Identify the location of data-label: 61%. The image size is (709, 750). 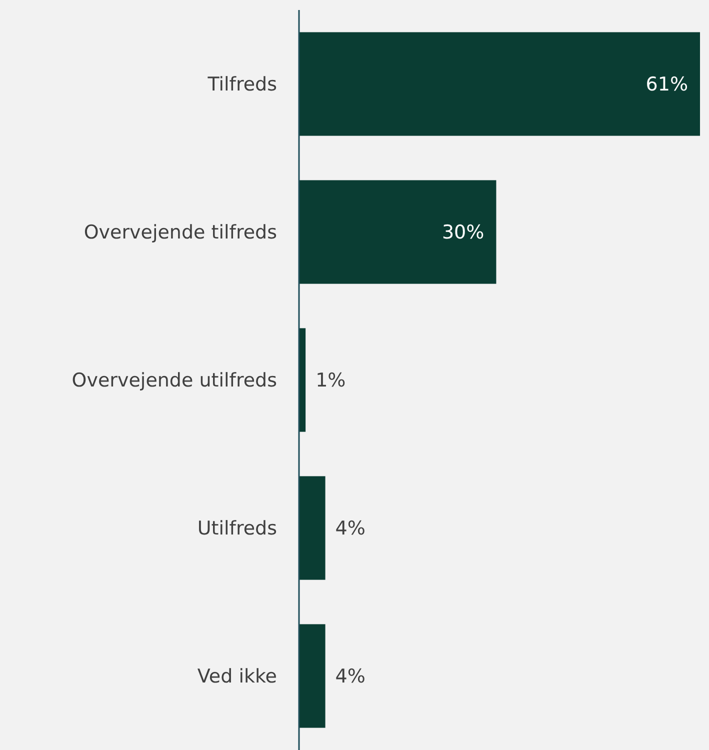
(667, 85).